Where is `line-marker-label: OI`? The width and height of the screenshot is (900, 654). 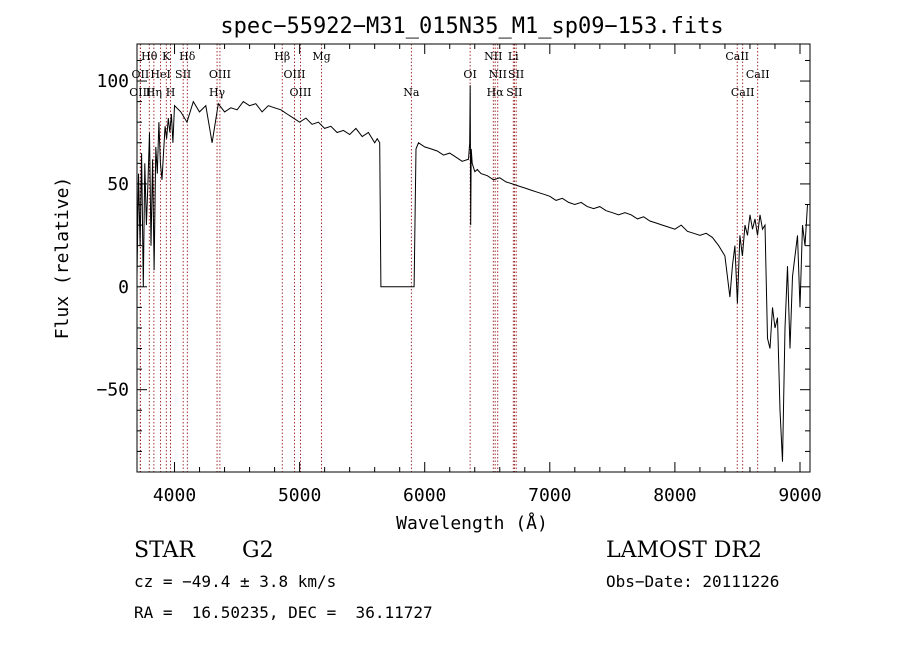 line-marker-label: OI is located at coordinates (469, 74).